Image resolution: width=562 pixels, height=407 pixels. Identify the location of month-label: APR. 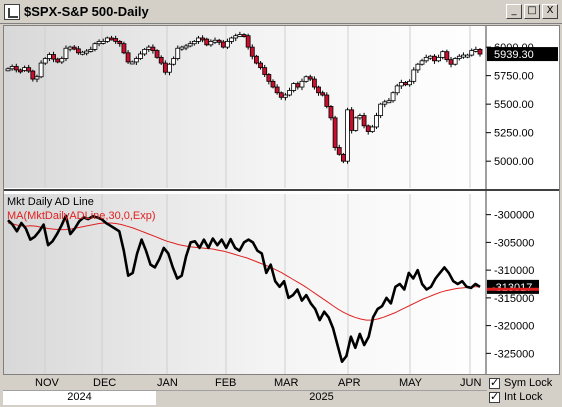
(349, 383).